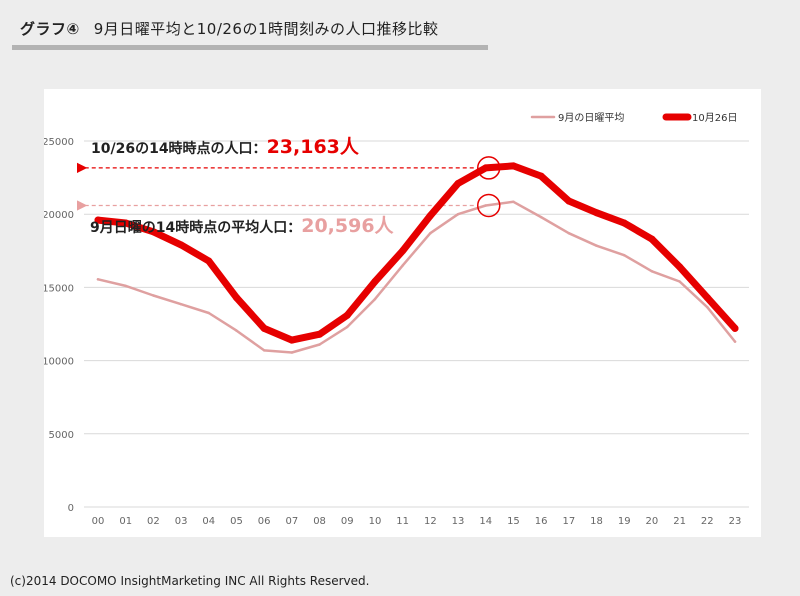 Image resolution: width=800 pixels, height=596 pixels. Describe the element at coordinates (568, 521) in the screenshot. I see `x-tick-label: 17` at that location.